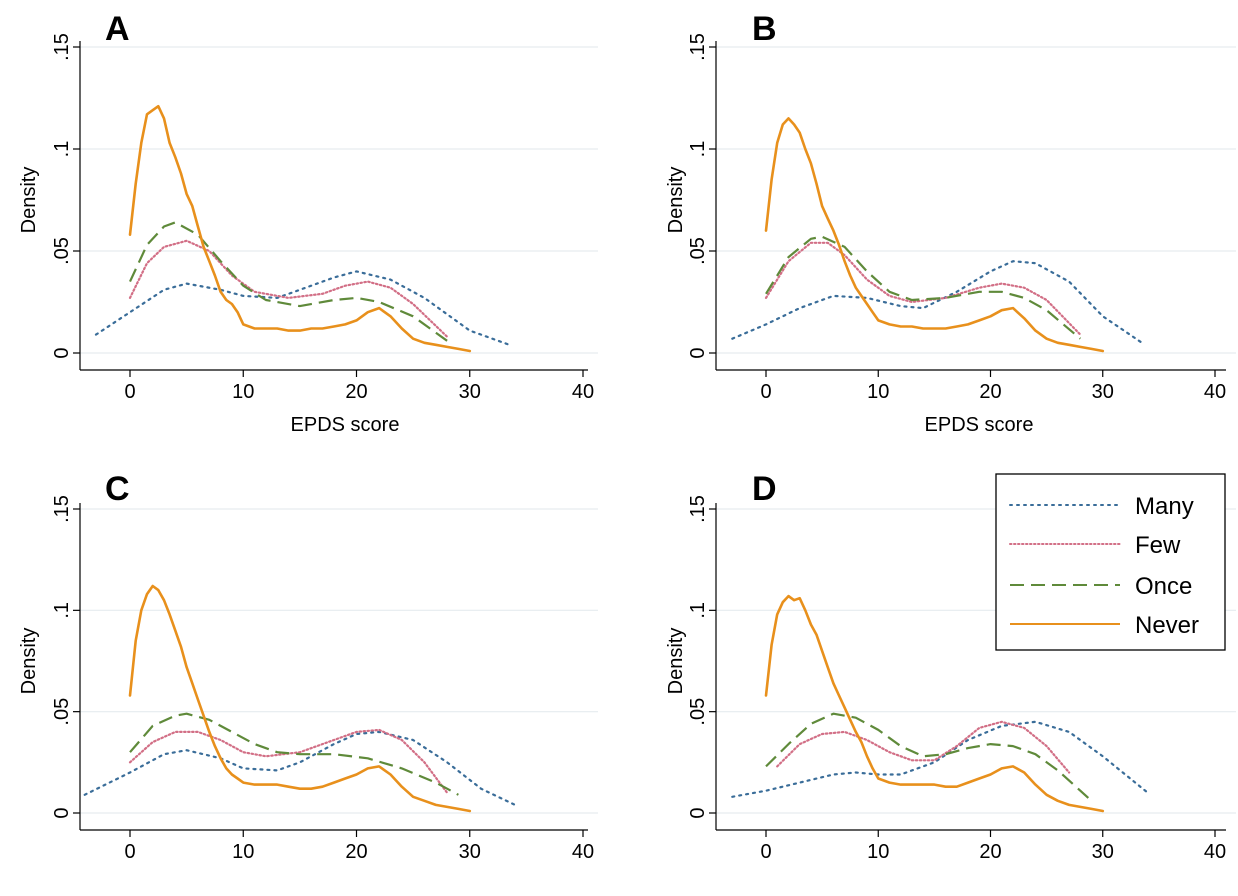  Describe the element at coordinates (302, 308) in the screenshot. I see `panel-a-series-many` at that location.